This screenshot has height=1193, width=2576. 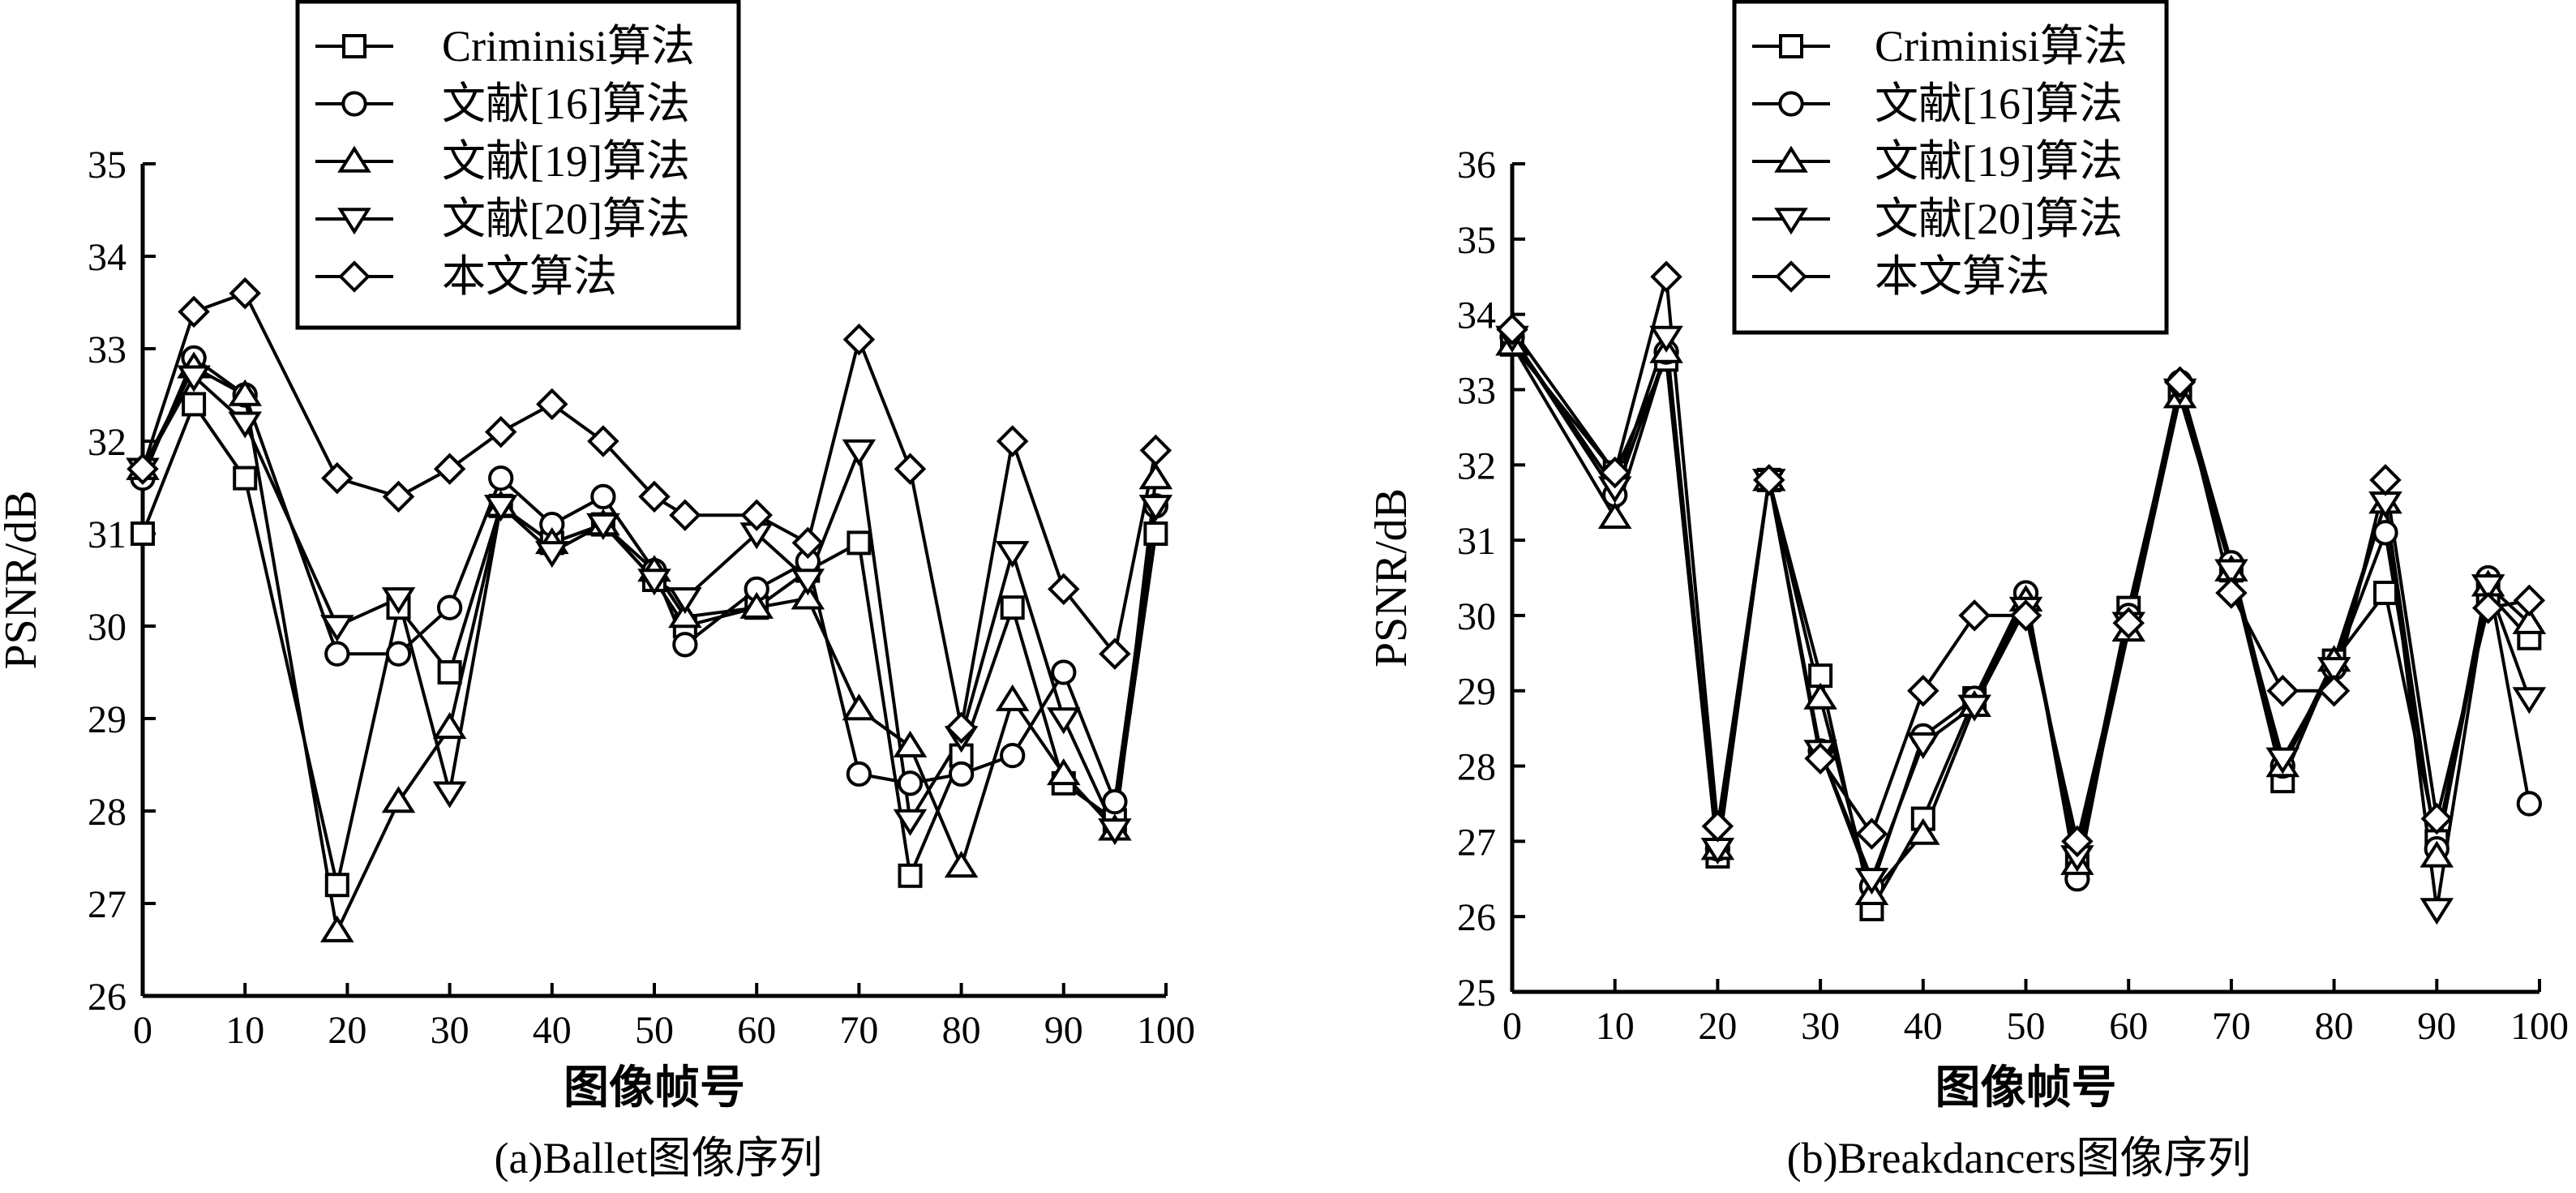 I want to click on y-tick-label: 25, so click(x=1476, y=994).